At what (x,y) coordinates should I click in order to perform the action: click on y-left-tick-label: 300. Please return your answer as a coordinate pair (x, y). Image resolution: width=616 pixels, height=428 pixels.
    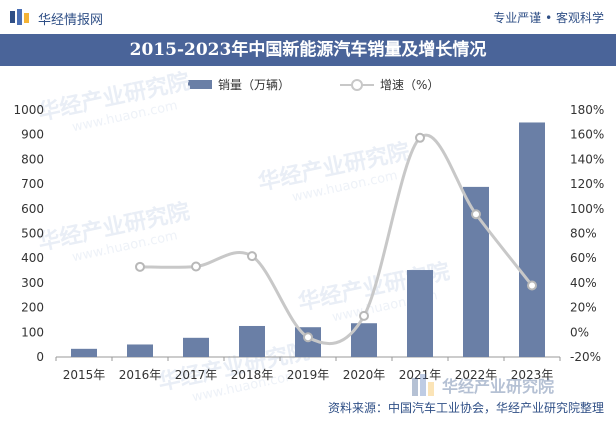
    Looking at the image, I should click on (32, 283).